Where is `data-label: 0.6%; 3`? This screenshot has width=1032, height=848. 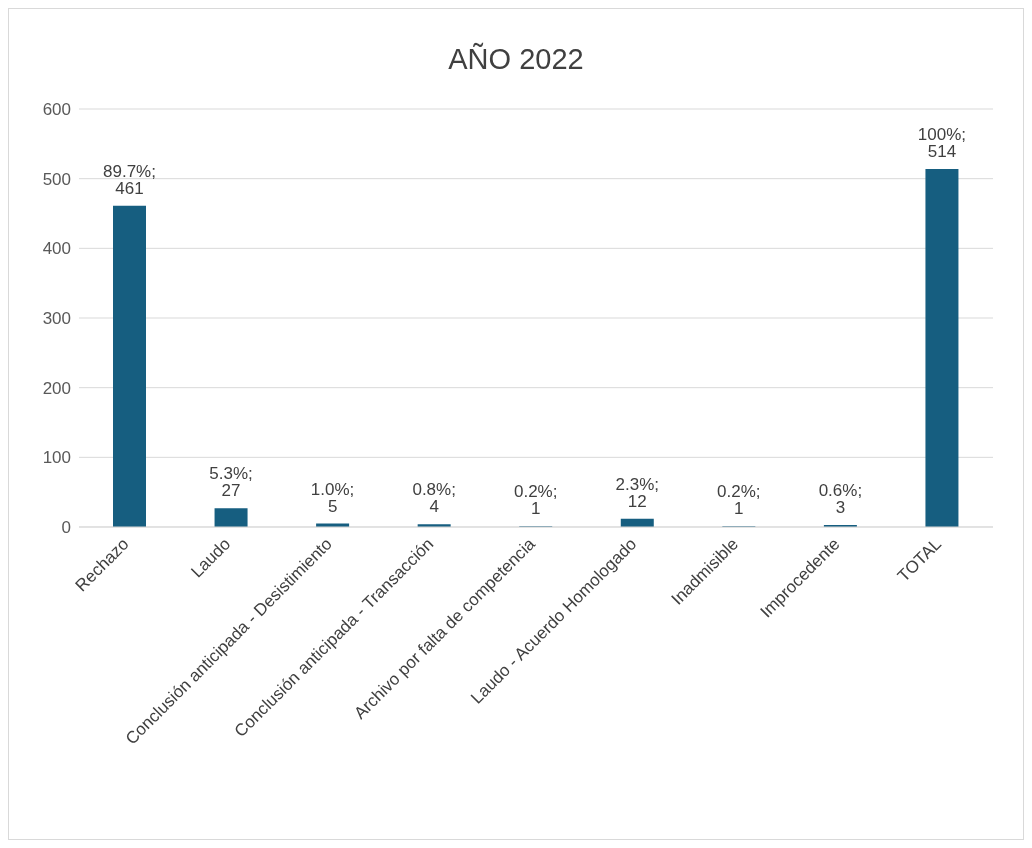
data-label: 0.6%; 3 is located at coordinates (840, 498).